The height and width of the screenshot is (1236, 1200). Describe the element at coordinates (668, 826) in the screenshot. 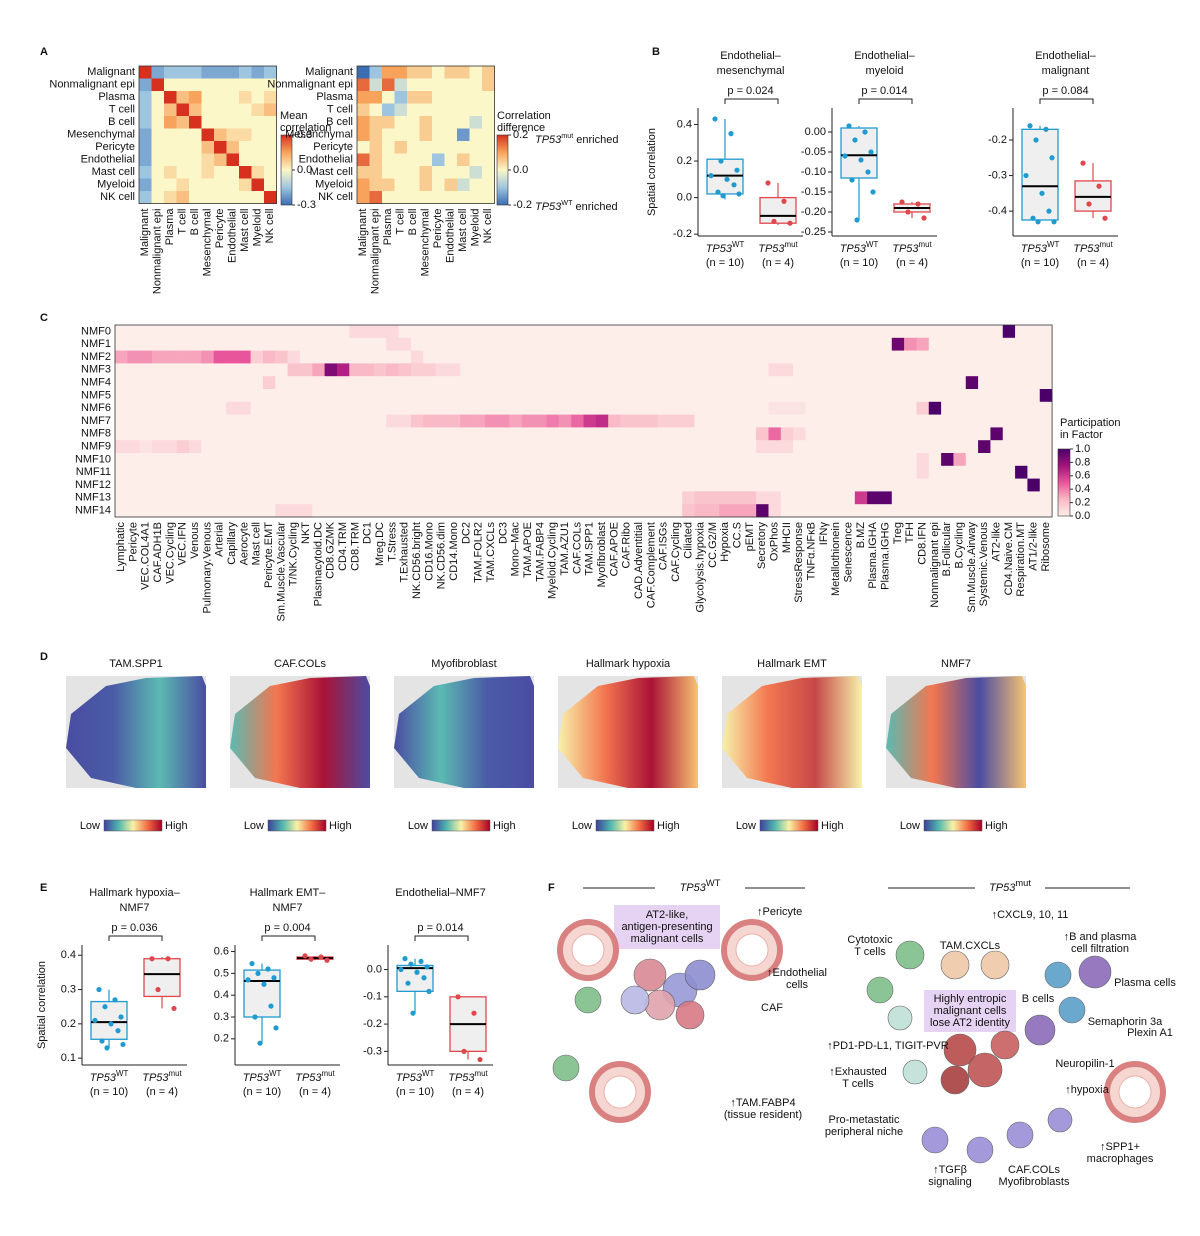

I see `legend-high: High` at that location.